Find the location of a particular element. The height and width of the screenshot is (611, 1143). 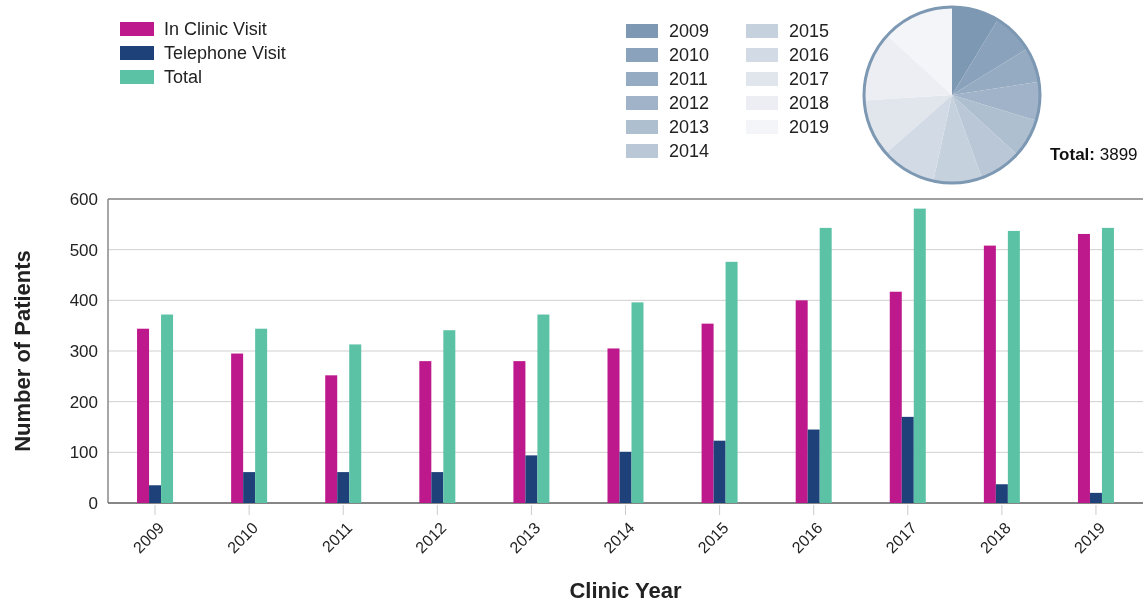

legend-label: 2017 is located at coordinates (809, 79).